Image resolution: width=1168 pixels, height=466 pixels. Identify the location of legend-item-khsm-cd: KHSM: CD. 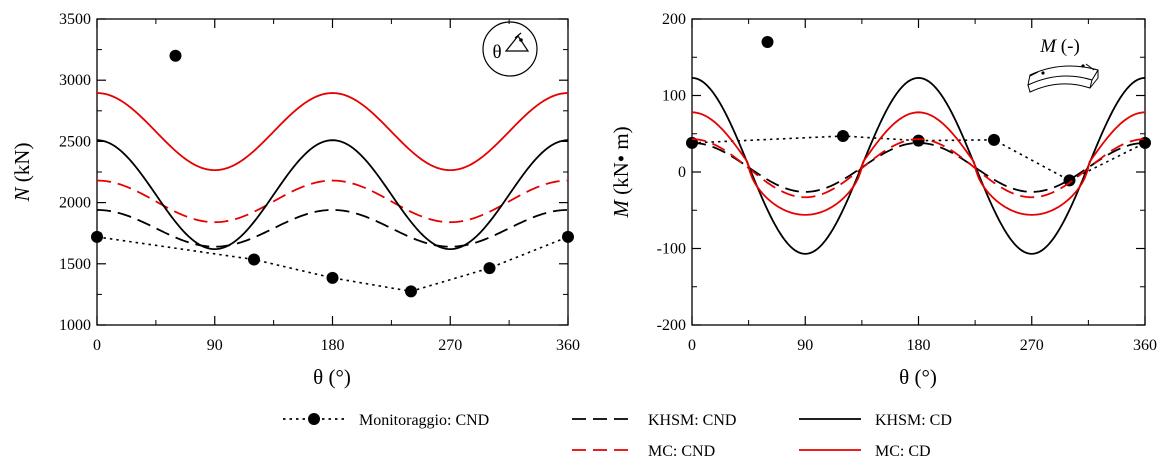
(875, 420).